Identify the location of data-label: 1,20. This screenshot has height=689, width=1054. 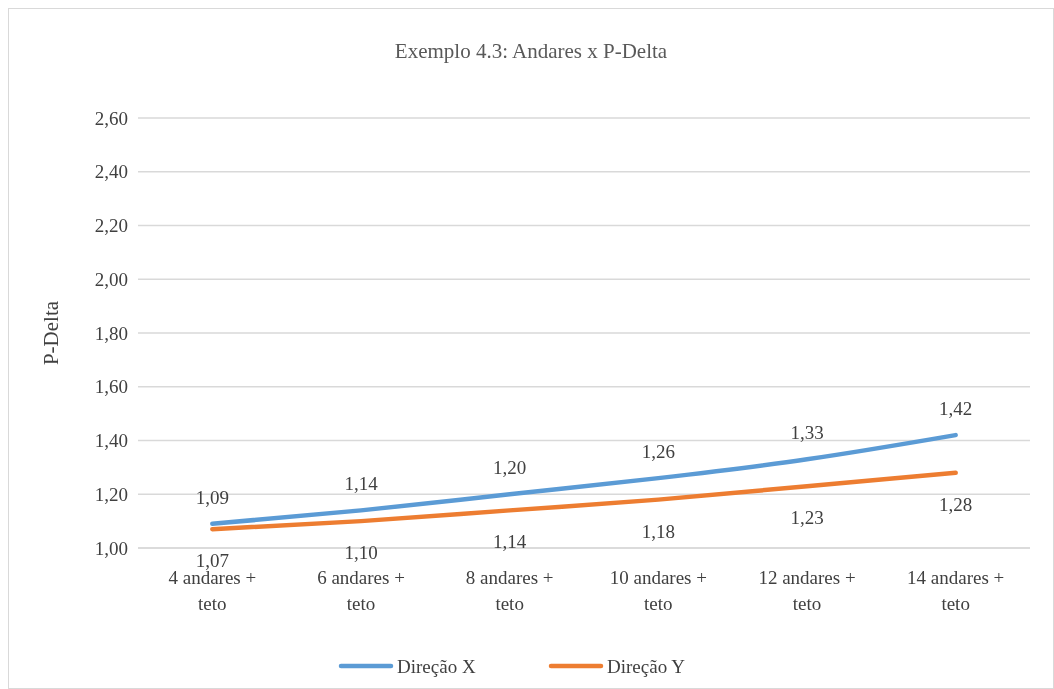
(510, 468).